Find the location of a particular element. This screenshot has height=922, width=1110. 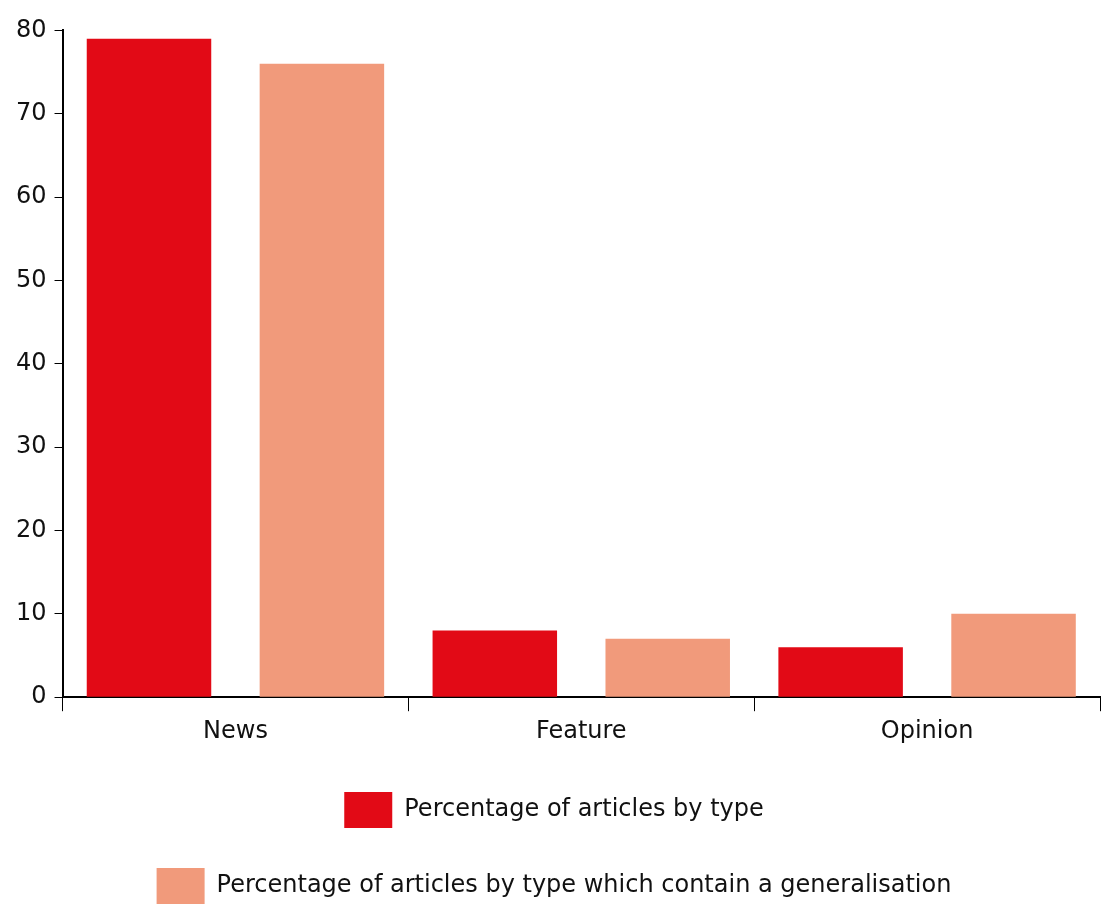

y-tick-label: 70 is located at coordinates (31, 111).